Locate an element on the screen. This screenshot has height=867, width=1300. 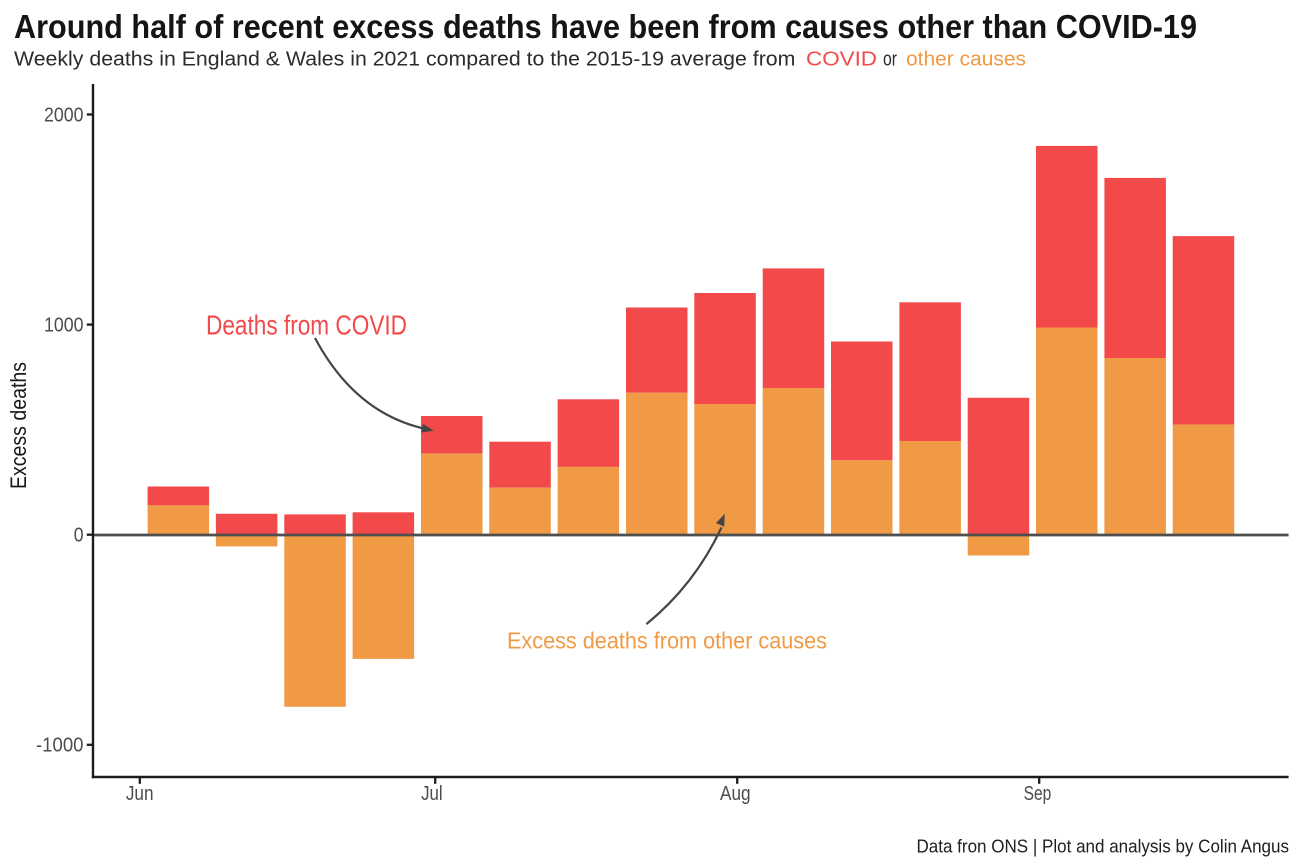
svg-text: -1000 is located at coordinates (60, 746).